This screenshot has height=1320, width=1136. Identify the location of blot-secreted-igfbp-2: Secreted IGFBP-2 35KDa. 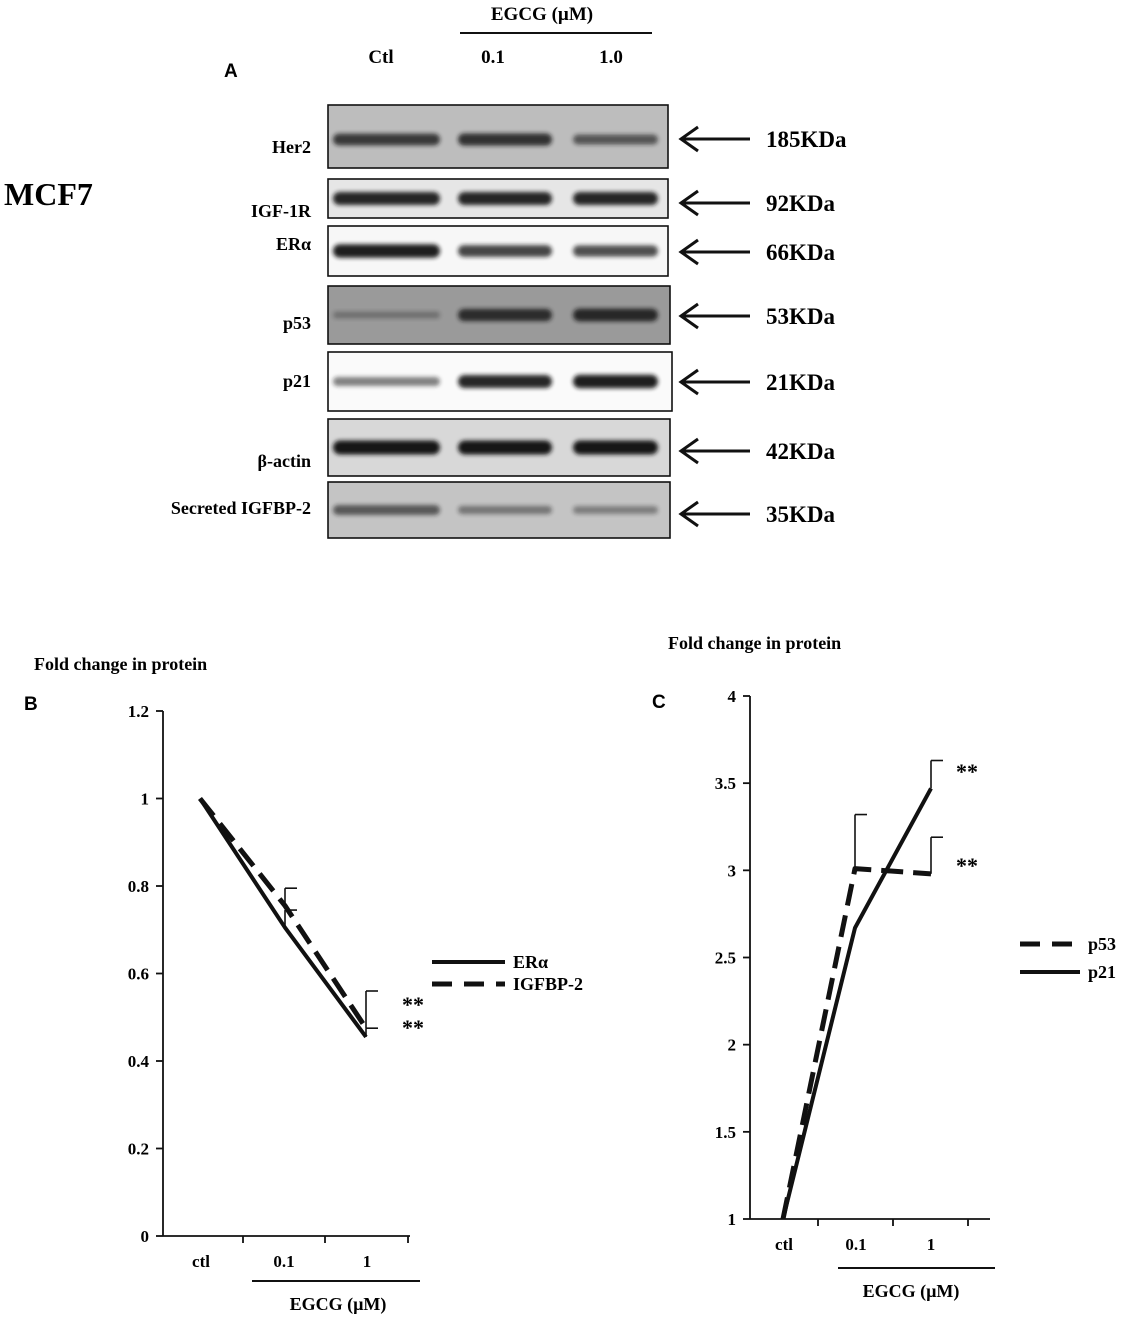
(503, 510).